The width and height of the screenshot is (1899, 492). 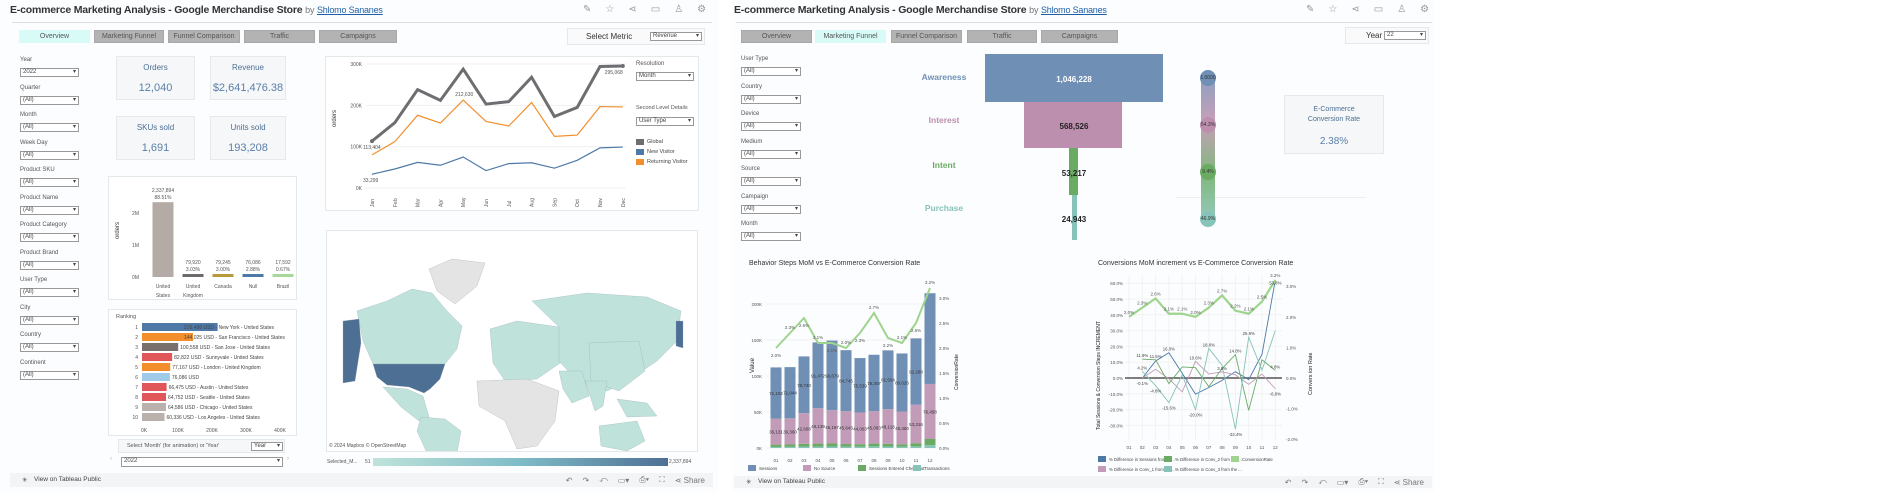 What do you see at coordinates (1322, 481) in the screenshot?
I see `revert-icon: ⤺` at bounding box center [1322, 481].